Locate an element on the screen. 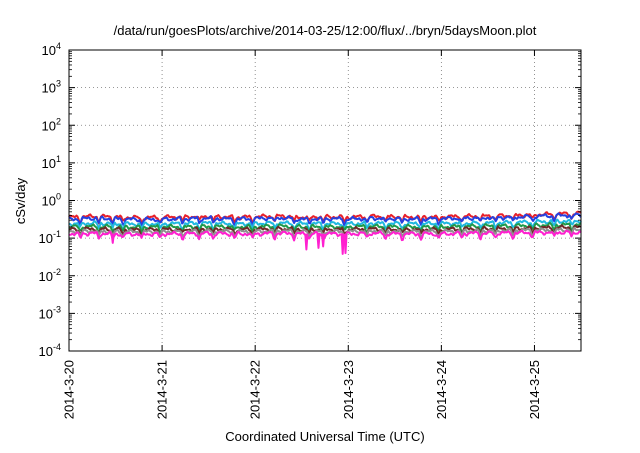 This screenshot has width=640, height=453. x-tick-label: 2014-3-22 is located at coordinates (255, 389).